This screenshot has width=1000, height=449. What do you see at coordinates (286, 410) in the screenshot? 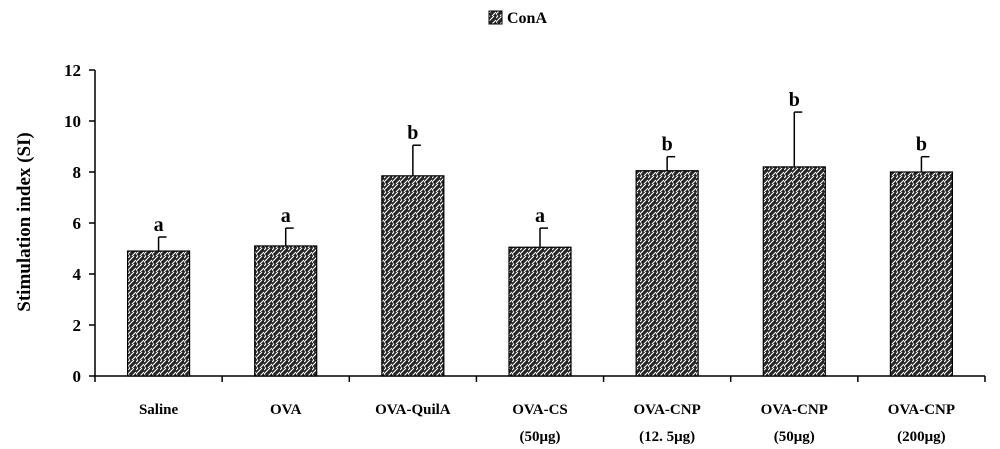
I see `x-tick-label: OVA` at bounding box center [286, 410].